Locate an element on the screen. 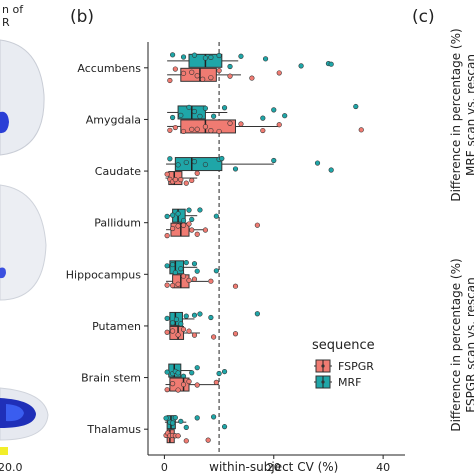 The image size is (474, 474). x-tick-label: 20 is located at coordinates (274, 467).